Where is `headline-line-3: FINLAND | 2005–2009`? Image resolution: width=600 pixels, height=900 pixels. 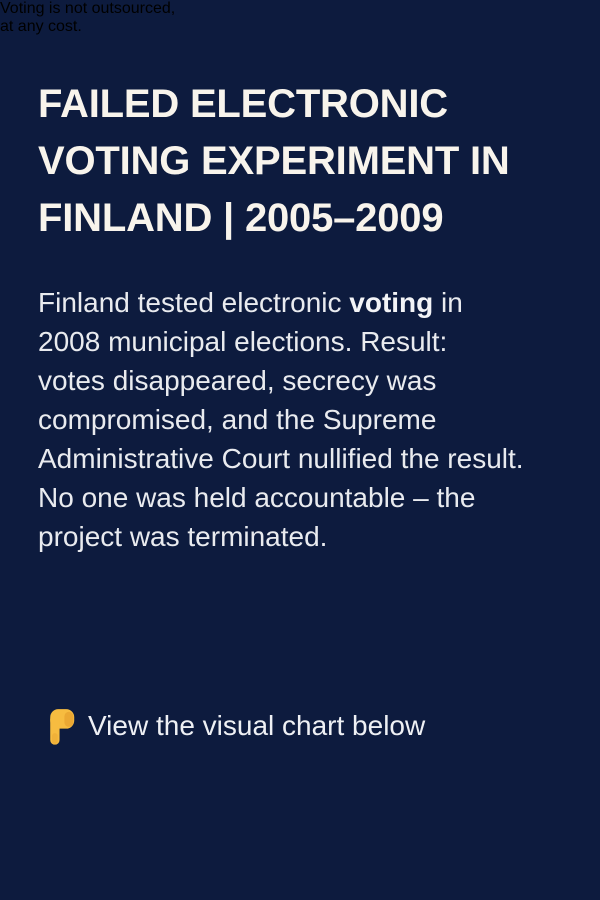 headline-line-3: FINLAND | 2005–2009 is located at coordinates (241, 218).